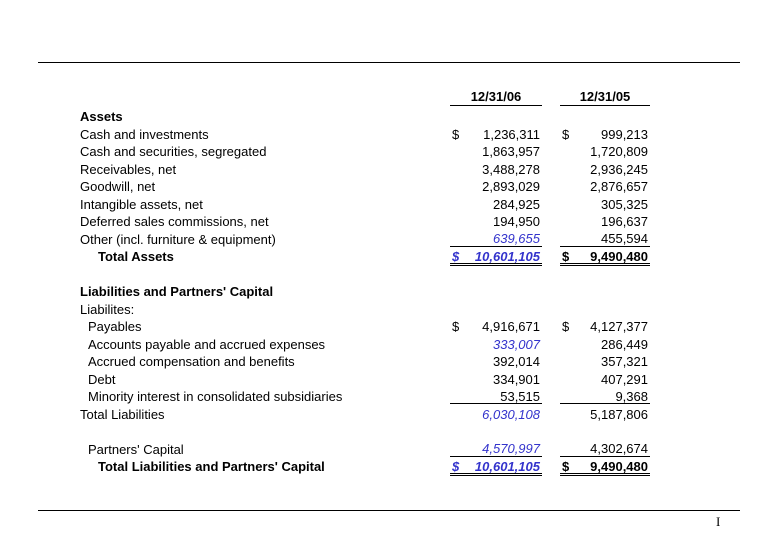 The height and width of the screenshot is (540, 779). I want to click on value-prior-year: 5,187,806, so click(605, 414).